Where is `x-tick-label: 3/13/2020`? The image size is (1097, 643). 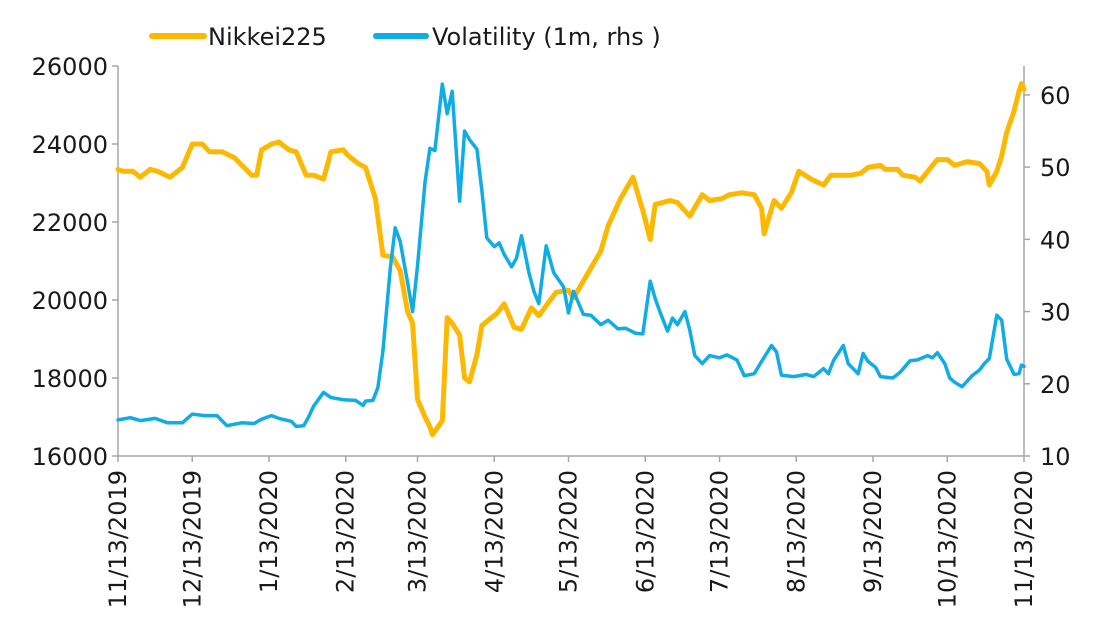
x-tick-label: 3/13/2020 is located at coordinates (418, 531).